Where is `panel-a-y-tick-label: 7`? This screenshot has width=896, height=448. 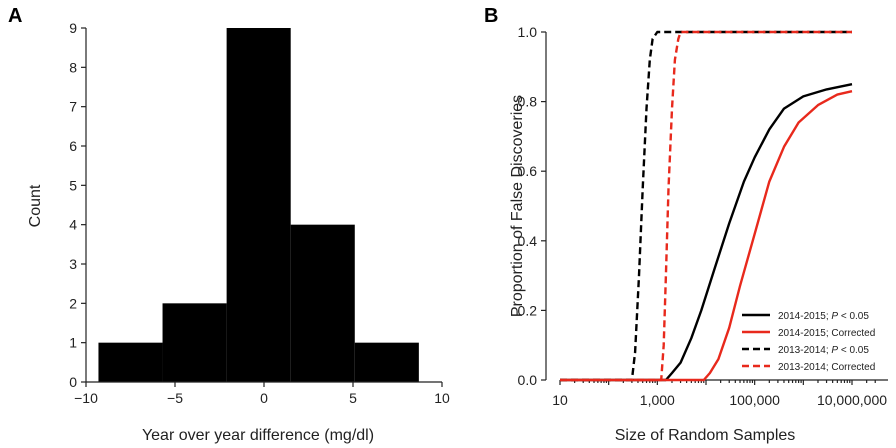 panel-a-y-tick-label: 7 is located at coordinates (73, 107).